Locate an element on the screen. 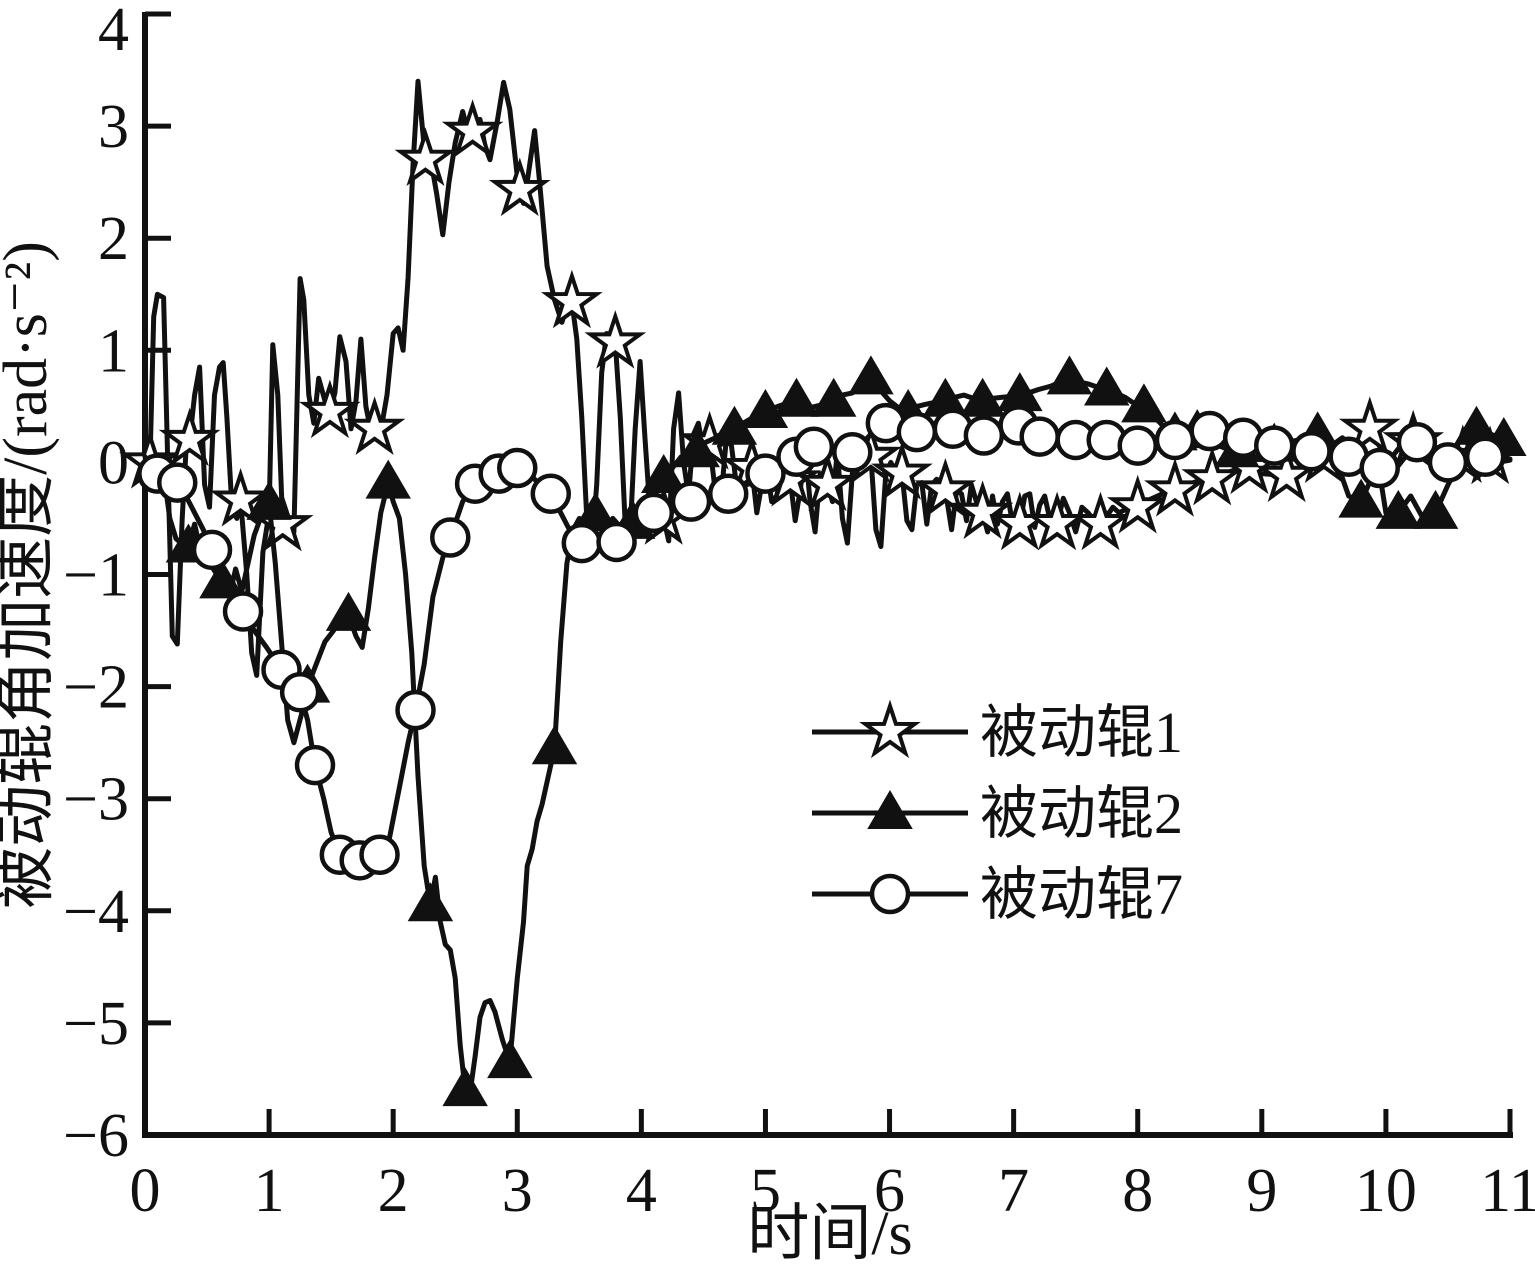  y-tick-label: −5 is located at coordinates (96, 1024).